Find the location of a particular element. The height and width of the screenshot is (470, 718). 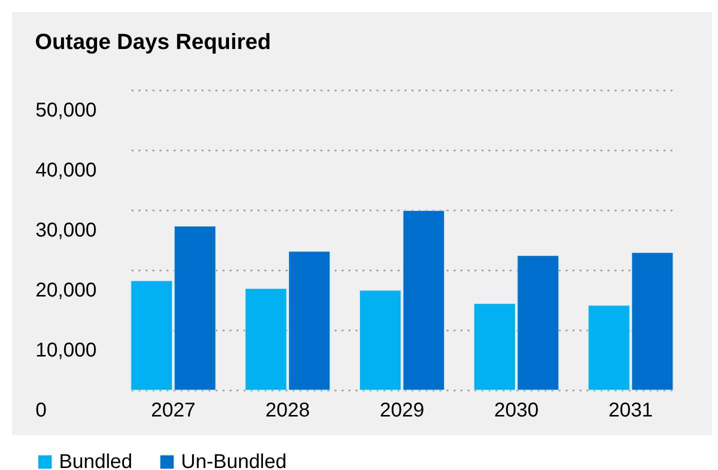

y-tick-label: 20,000 is located at coordinates (66, 291).